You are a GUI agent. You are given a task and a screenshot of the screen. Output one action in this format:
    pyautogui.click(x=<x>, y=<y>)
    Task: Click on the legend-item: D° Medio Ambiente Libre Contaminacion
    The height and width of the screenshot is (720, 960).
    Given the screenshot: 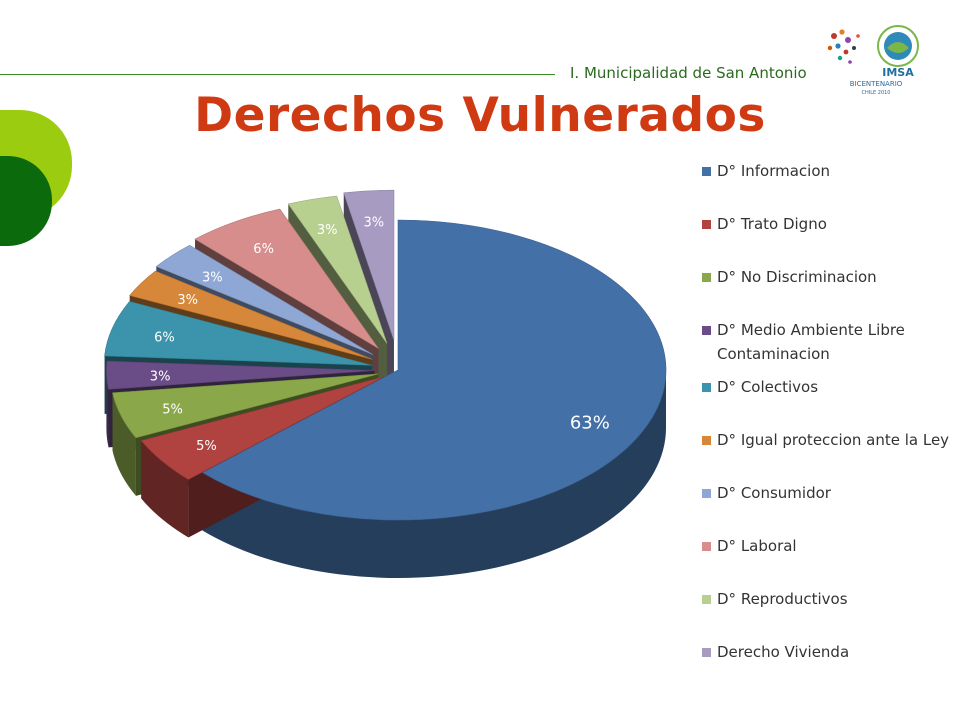 What is the action you would take?
    pyautogui.click(x=829, y=342)
    